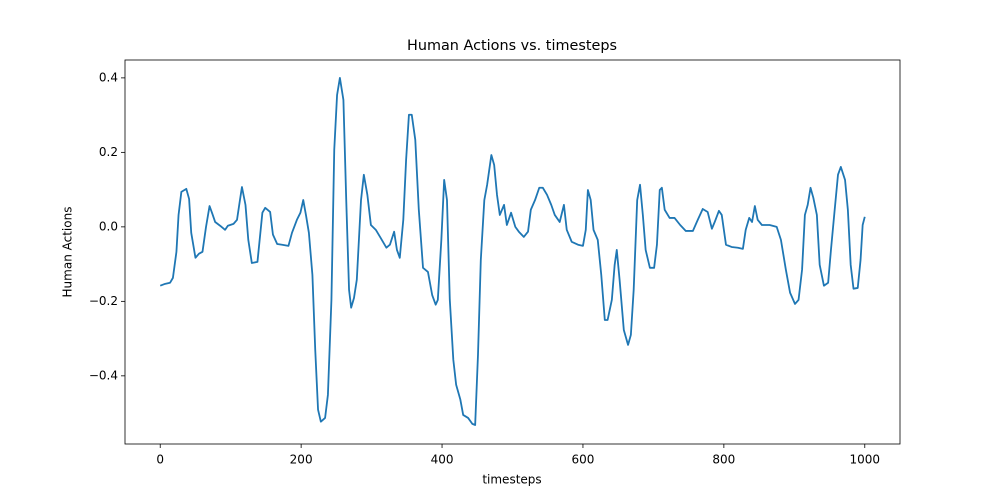 Image resolution: width=1000 pixels, height=500 pixels. What do you see at coordinates (160, 460) in the screenshot?
I see `x-tick-label: 0` at bounding box center [160, 460].